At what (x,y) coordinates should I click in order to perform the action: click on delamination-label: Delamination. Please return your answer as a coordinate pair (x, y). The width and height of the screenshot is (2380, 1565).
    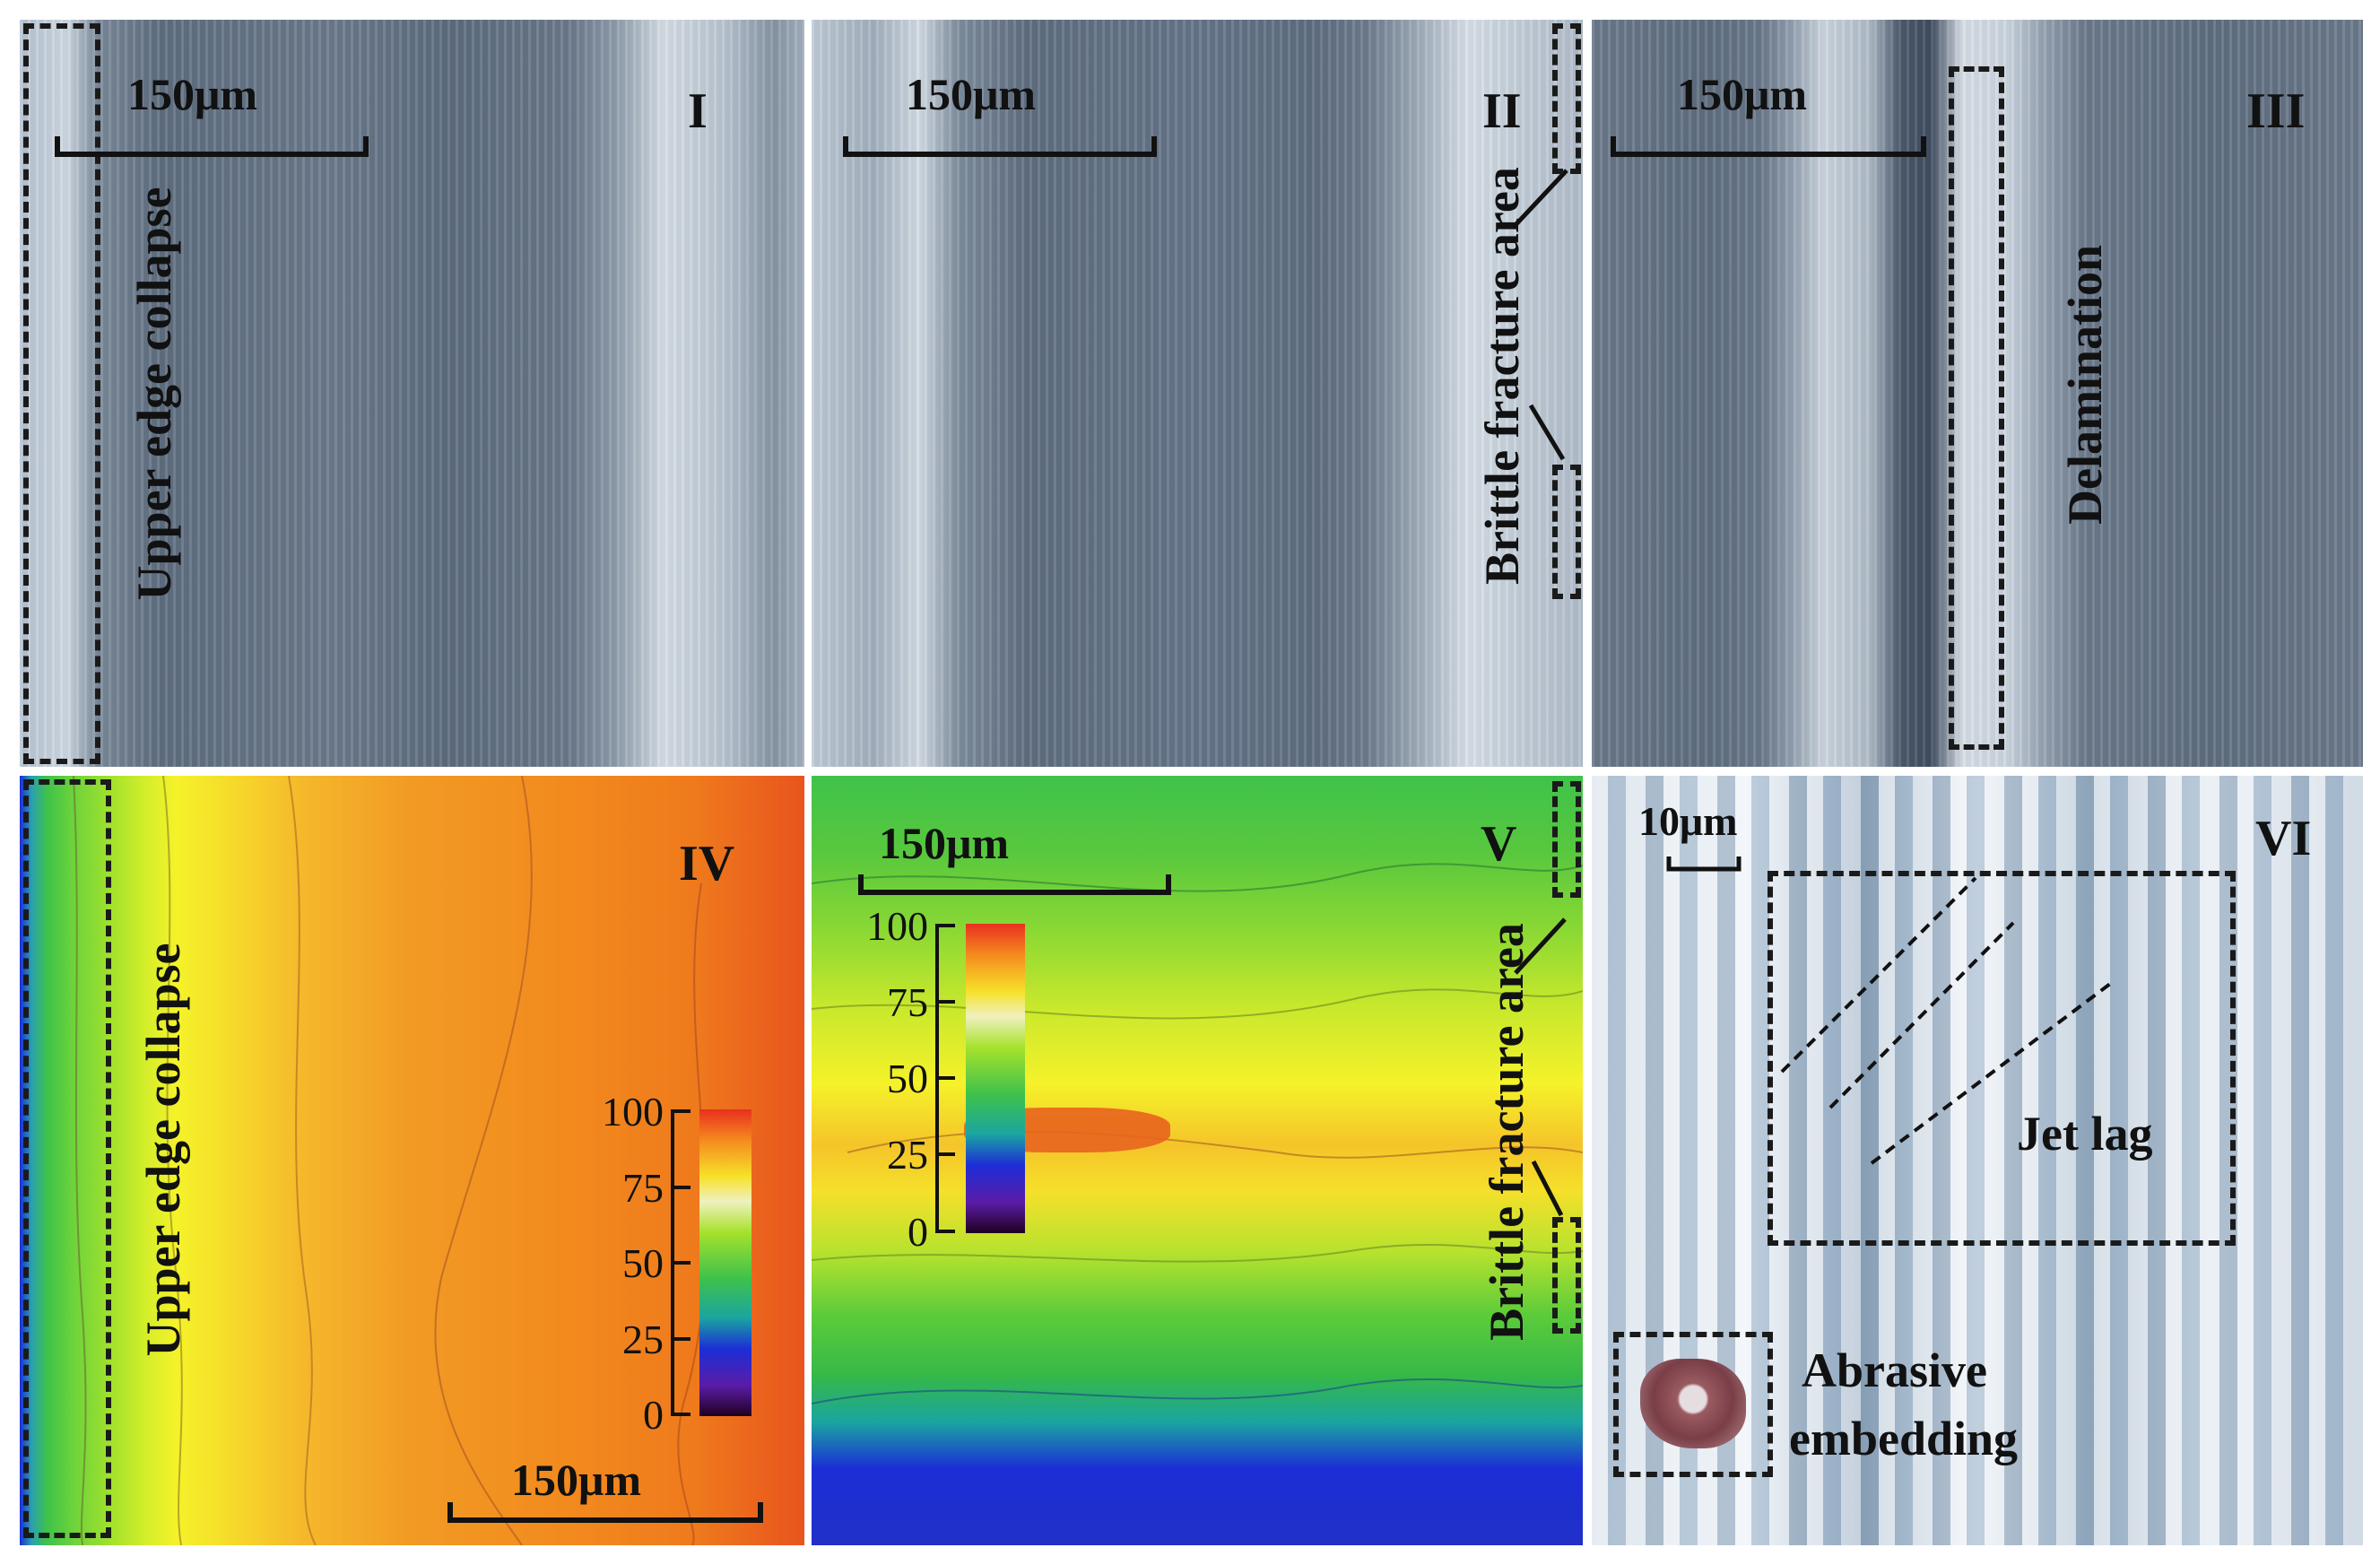
    Looking at the image, I should click on (2085, 385).